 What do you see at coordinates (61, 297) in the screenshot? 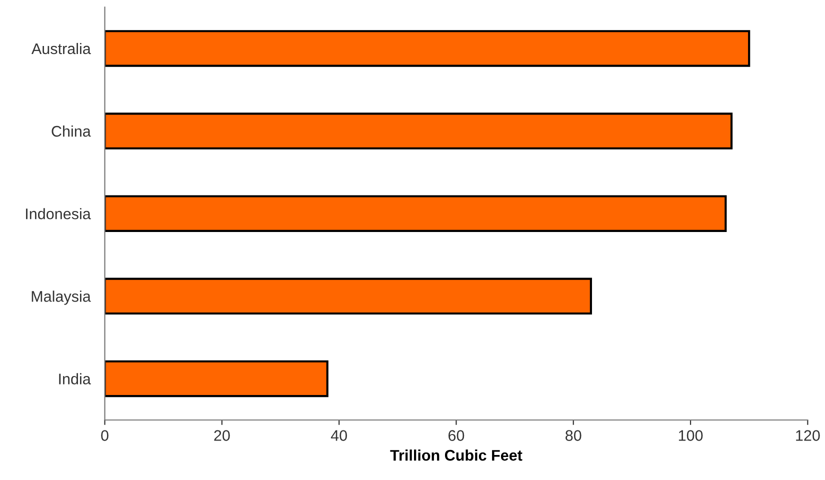
I see `y-tick-label: Malaysia` at bounding box center [61, 297].